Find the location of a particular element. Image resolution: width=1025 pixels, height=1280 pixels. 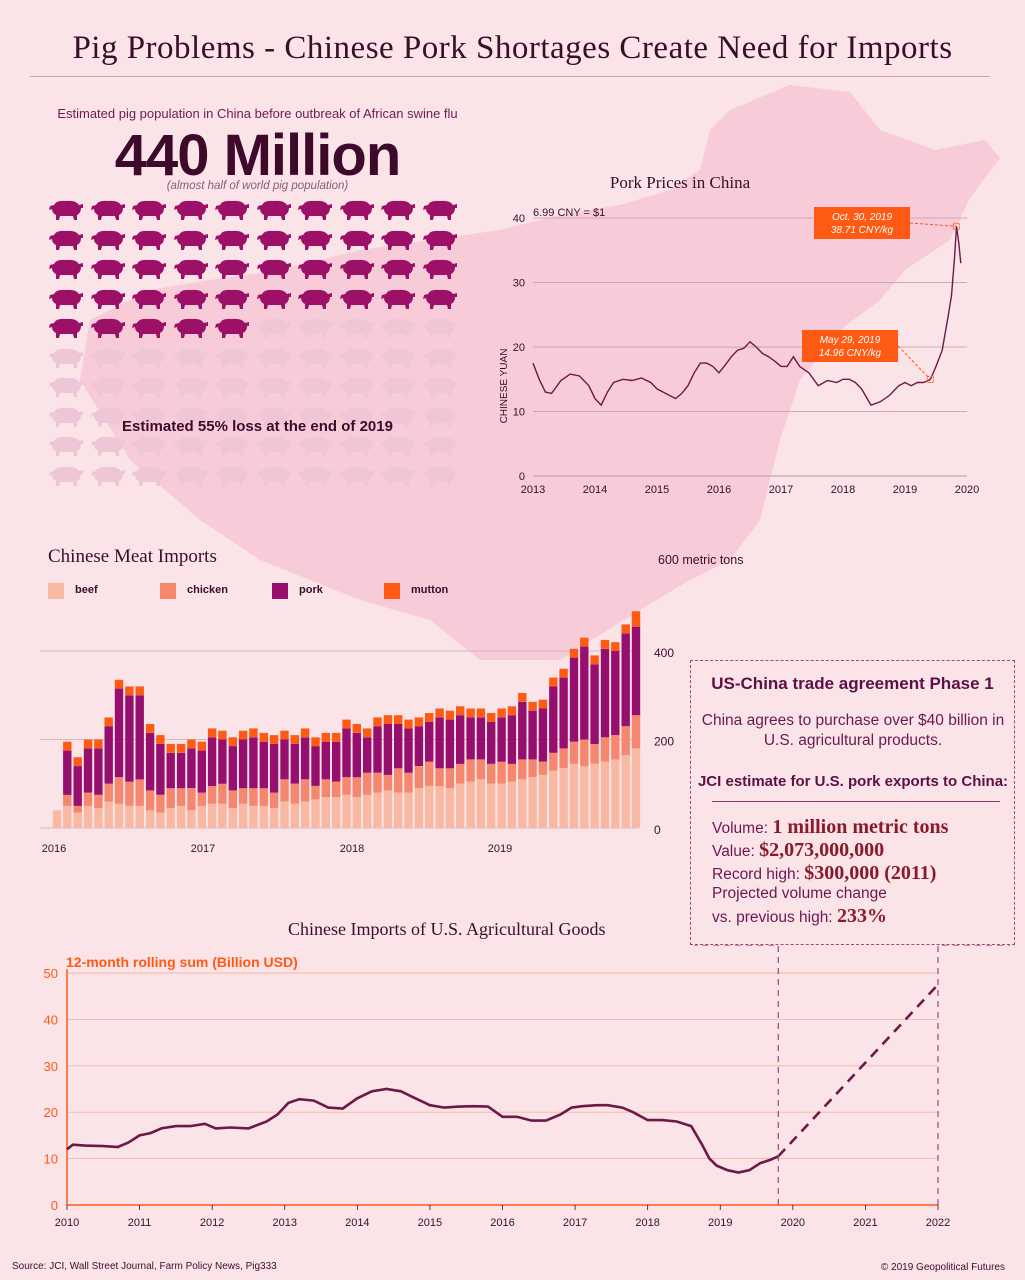

ag-chart-y-axis: 0 10 20 30 40 50 is located at coordinates (51, 1089).